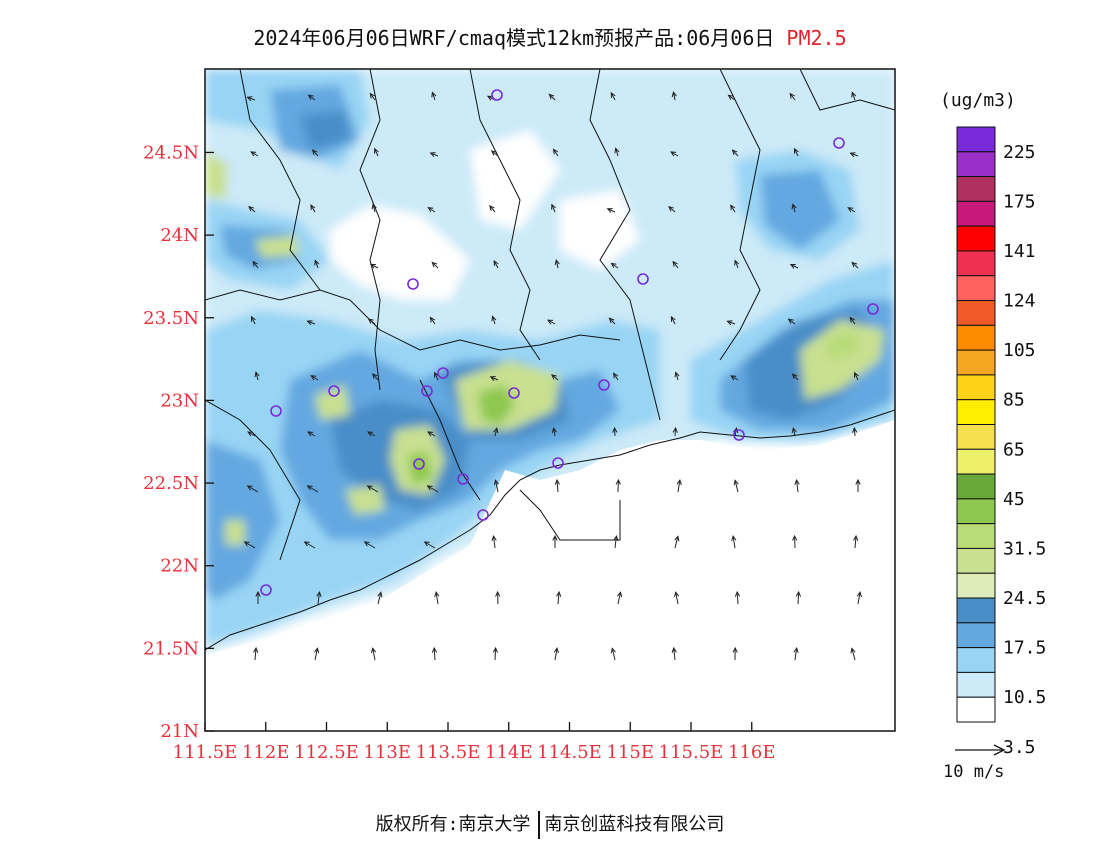 Image resolution: width=1100 pixels, height=850 pixels. I want to click on lat-tick-label: 24.5N, so click(171, 152).